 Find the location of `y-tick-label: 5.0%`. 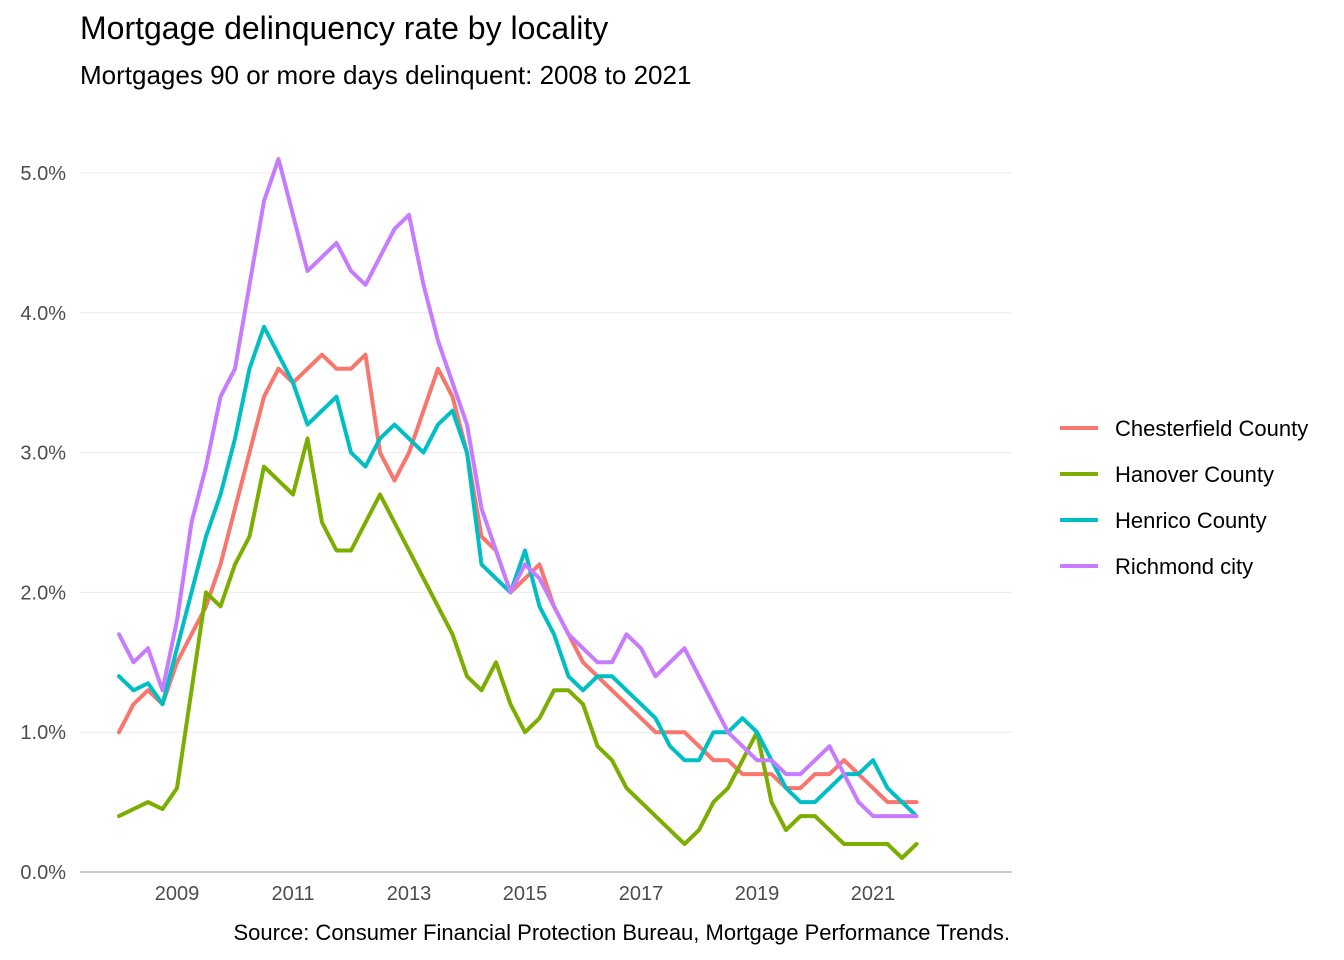

y-tick-label: 5.0% is located at coordinates (43, 174).